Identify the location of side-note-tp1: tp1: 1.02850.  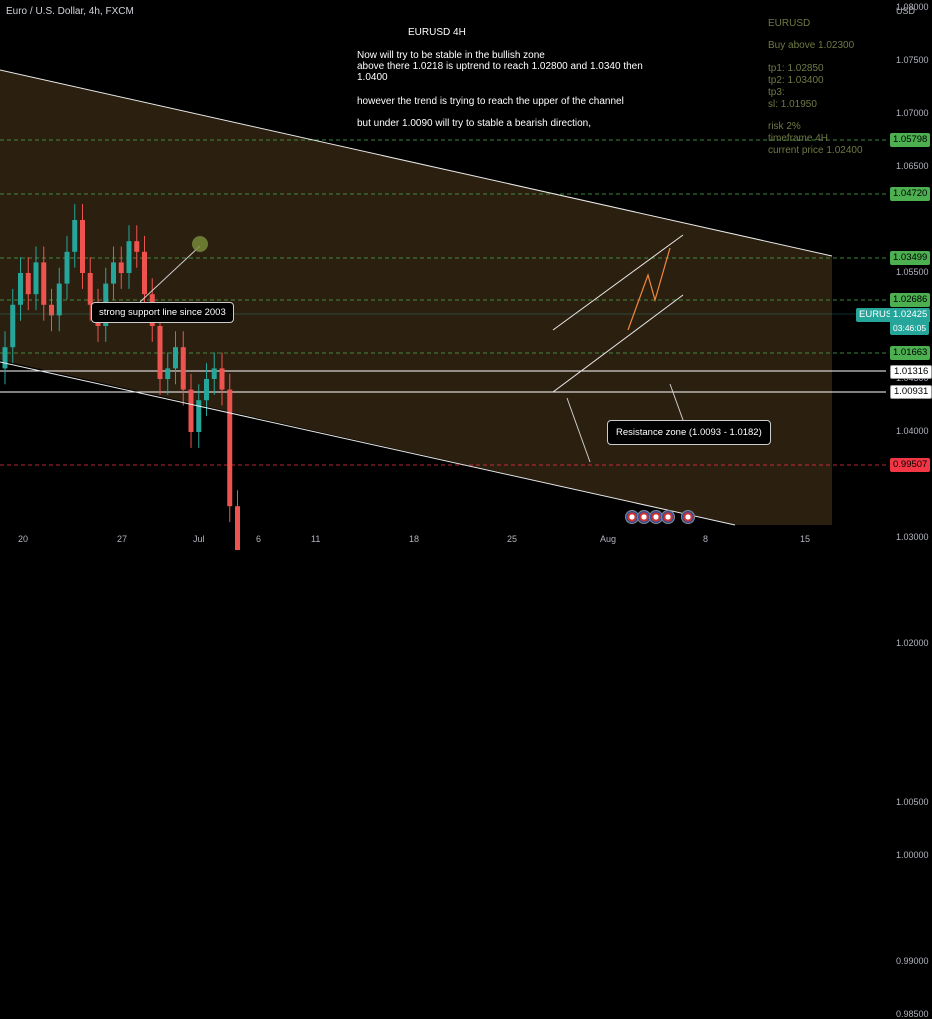
(796, 68).